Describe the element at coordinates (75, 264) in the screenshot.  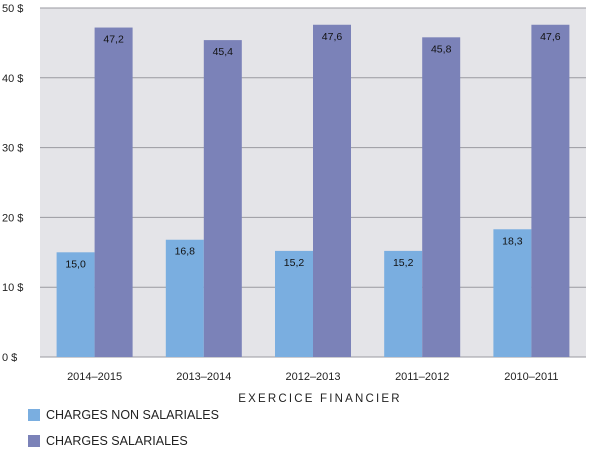
I see `bar-value-label: 15,0` at that location.